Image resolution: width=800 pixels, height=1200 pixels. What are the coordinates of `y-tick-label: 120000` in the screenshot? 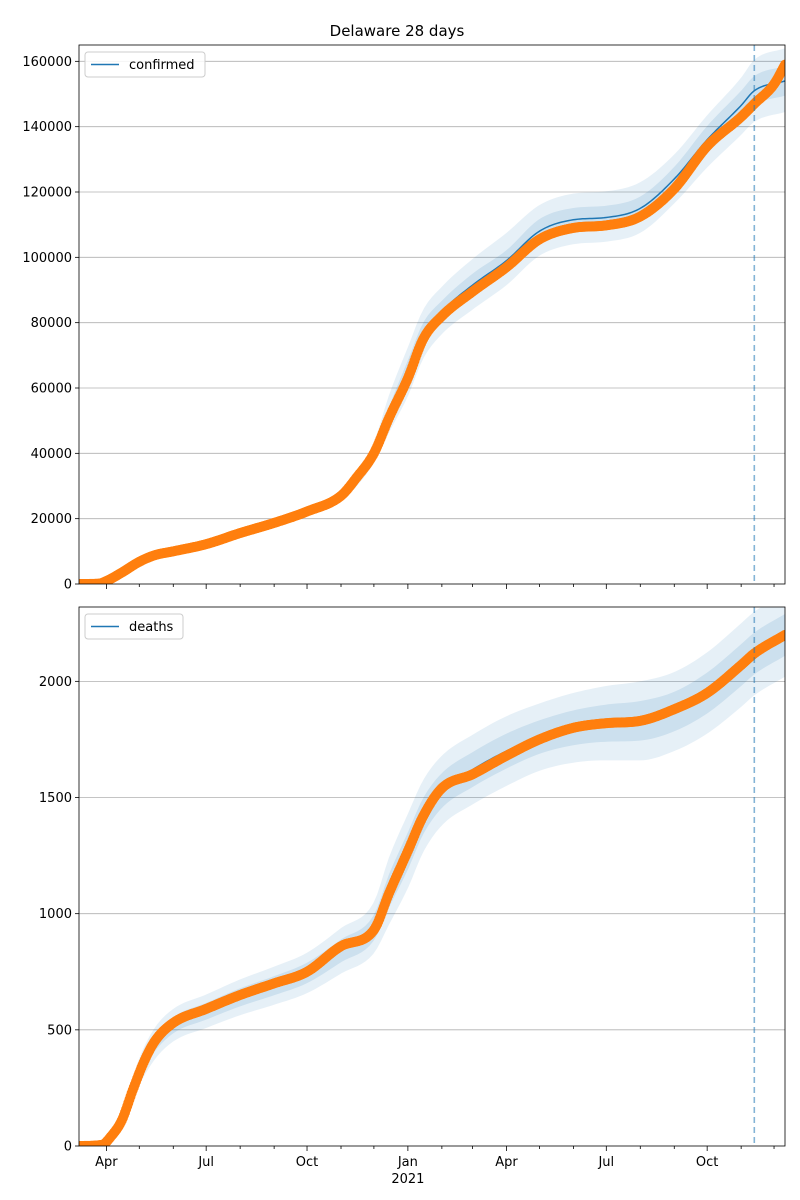 It's located at (47, 193).